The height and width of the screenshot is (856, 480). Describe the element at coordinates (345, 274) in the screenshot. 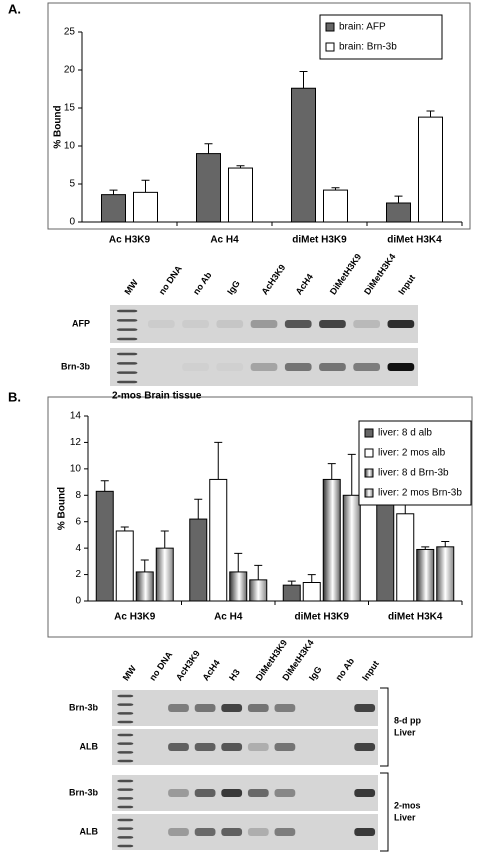

I see `lane-label: DiMetH3K9` at that location.